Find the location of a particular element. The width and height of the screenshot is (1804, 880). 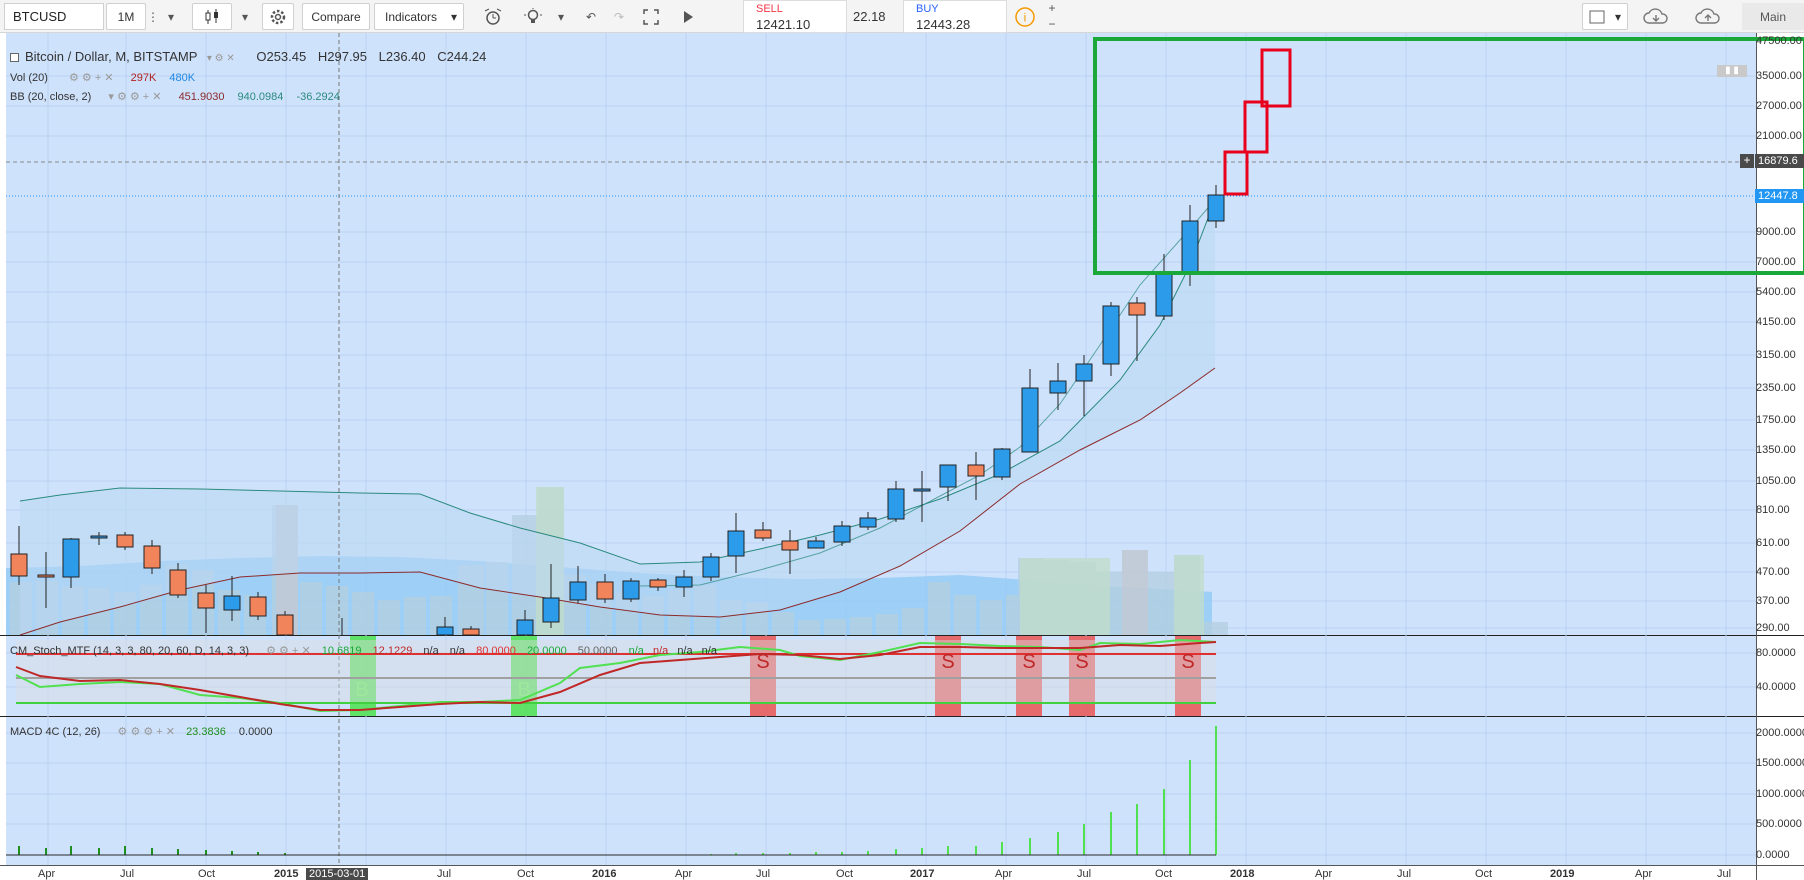

stoch-value-5: 80.0000 is located at coordinates (496, 651).